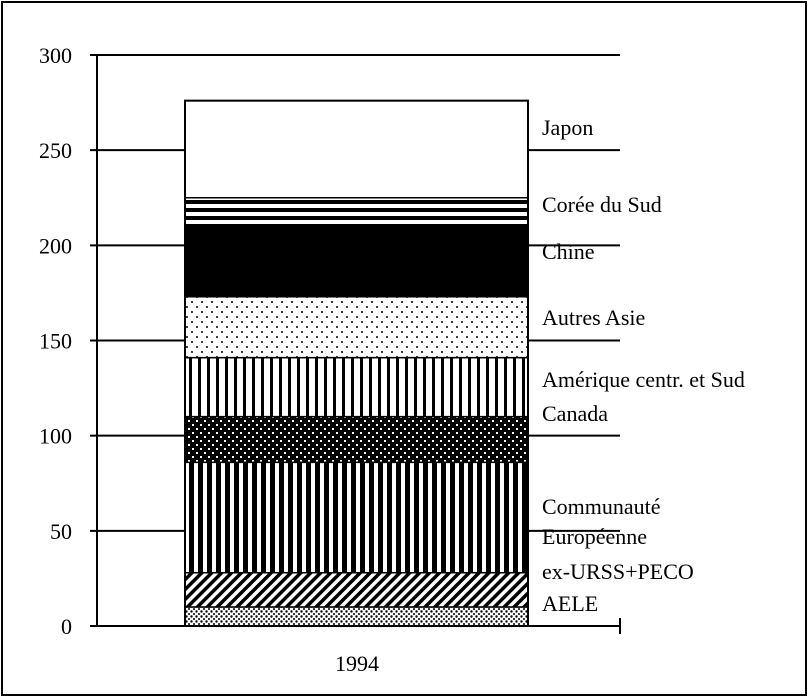 This screenshot has height=697, width=808. Describe the element at coordinates (601, 506) in the screenshot. I see `legend-label-communaut-europ-enne: Communauté` at that location.